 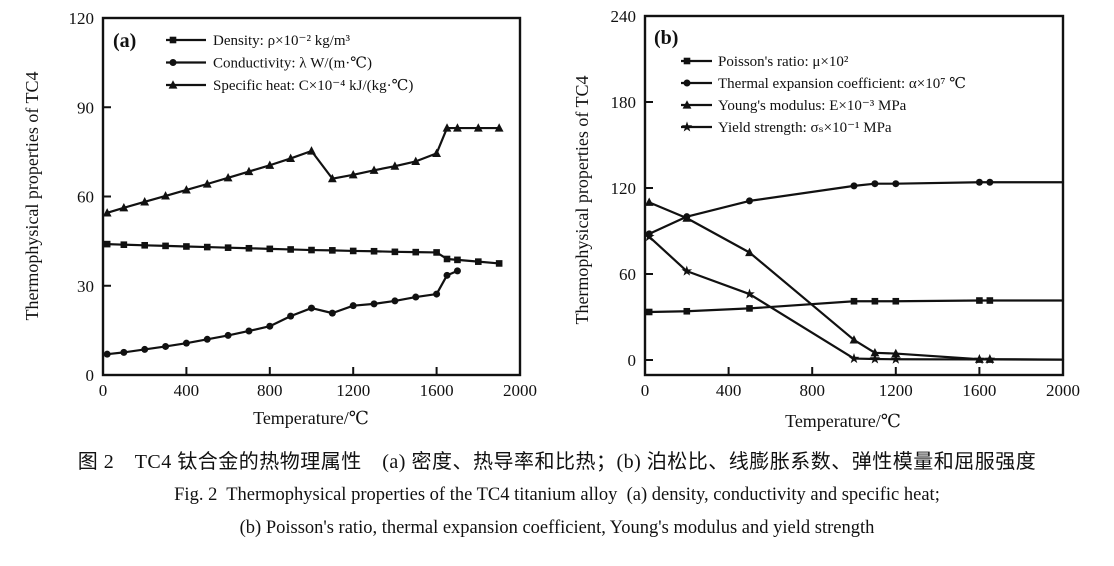 I want to click on legend-label: Conductivity: λ W/(m·℃), so click(x=292, y=64).